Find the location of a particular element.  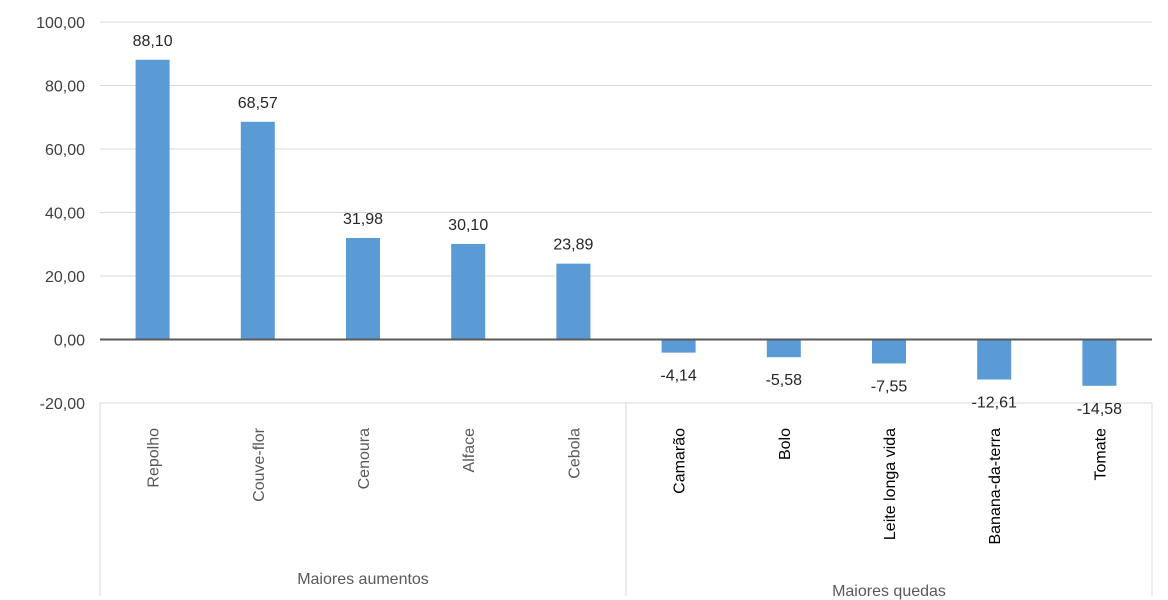

group-label: Maiores quedas is located at coordinates (889, 591).